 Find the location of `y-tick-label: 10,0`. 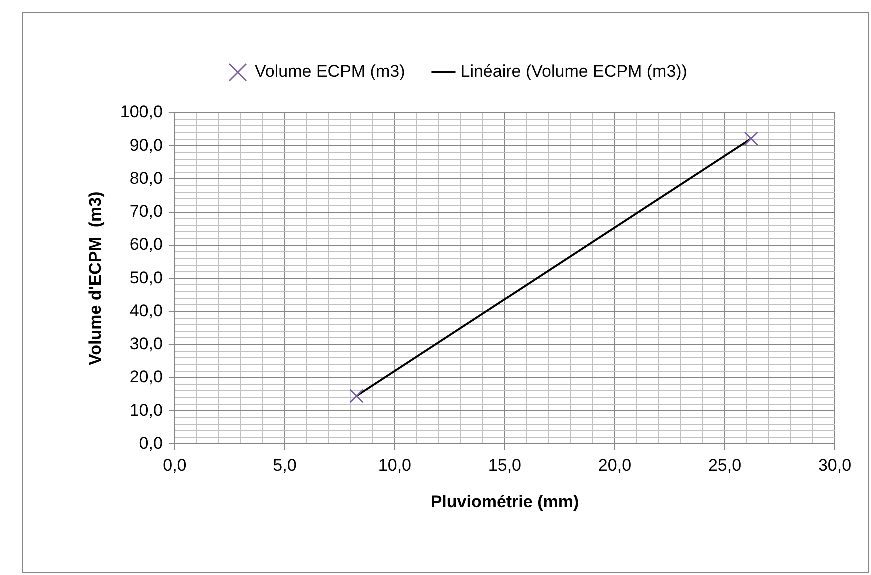

y-tick-label: 10,0 is located at coordinates (146, 410).